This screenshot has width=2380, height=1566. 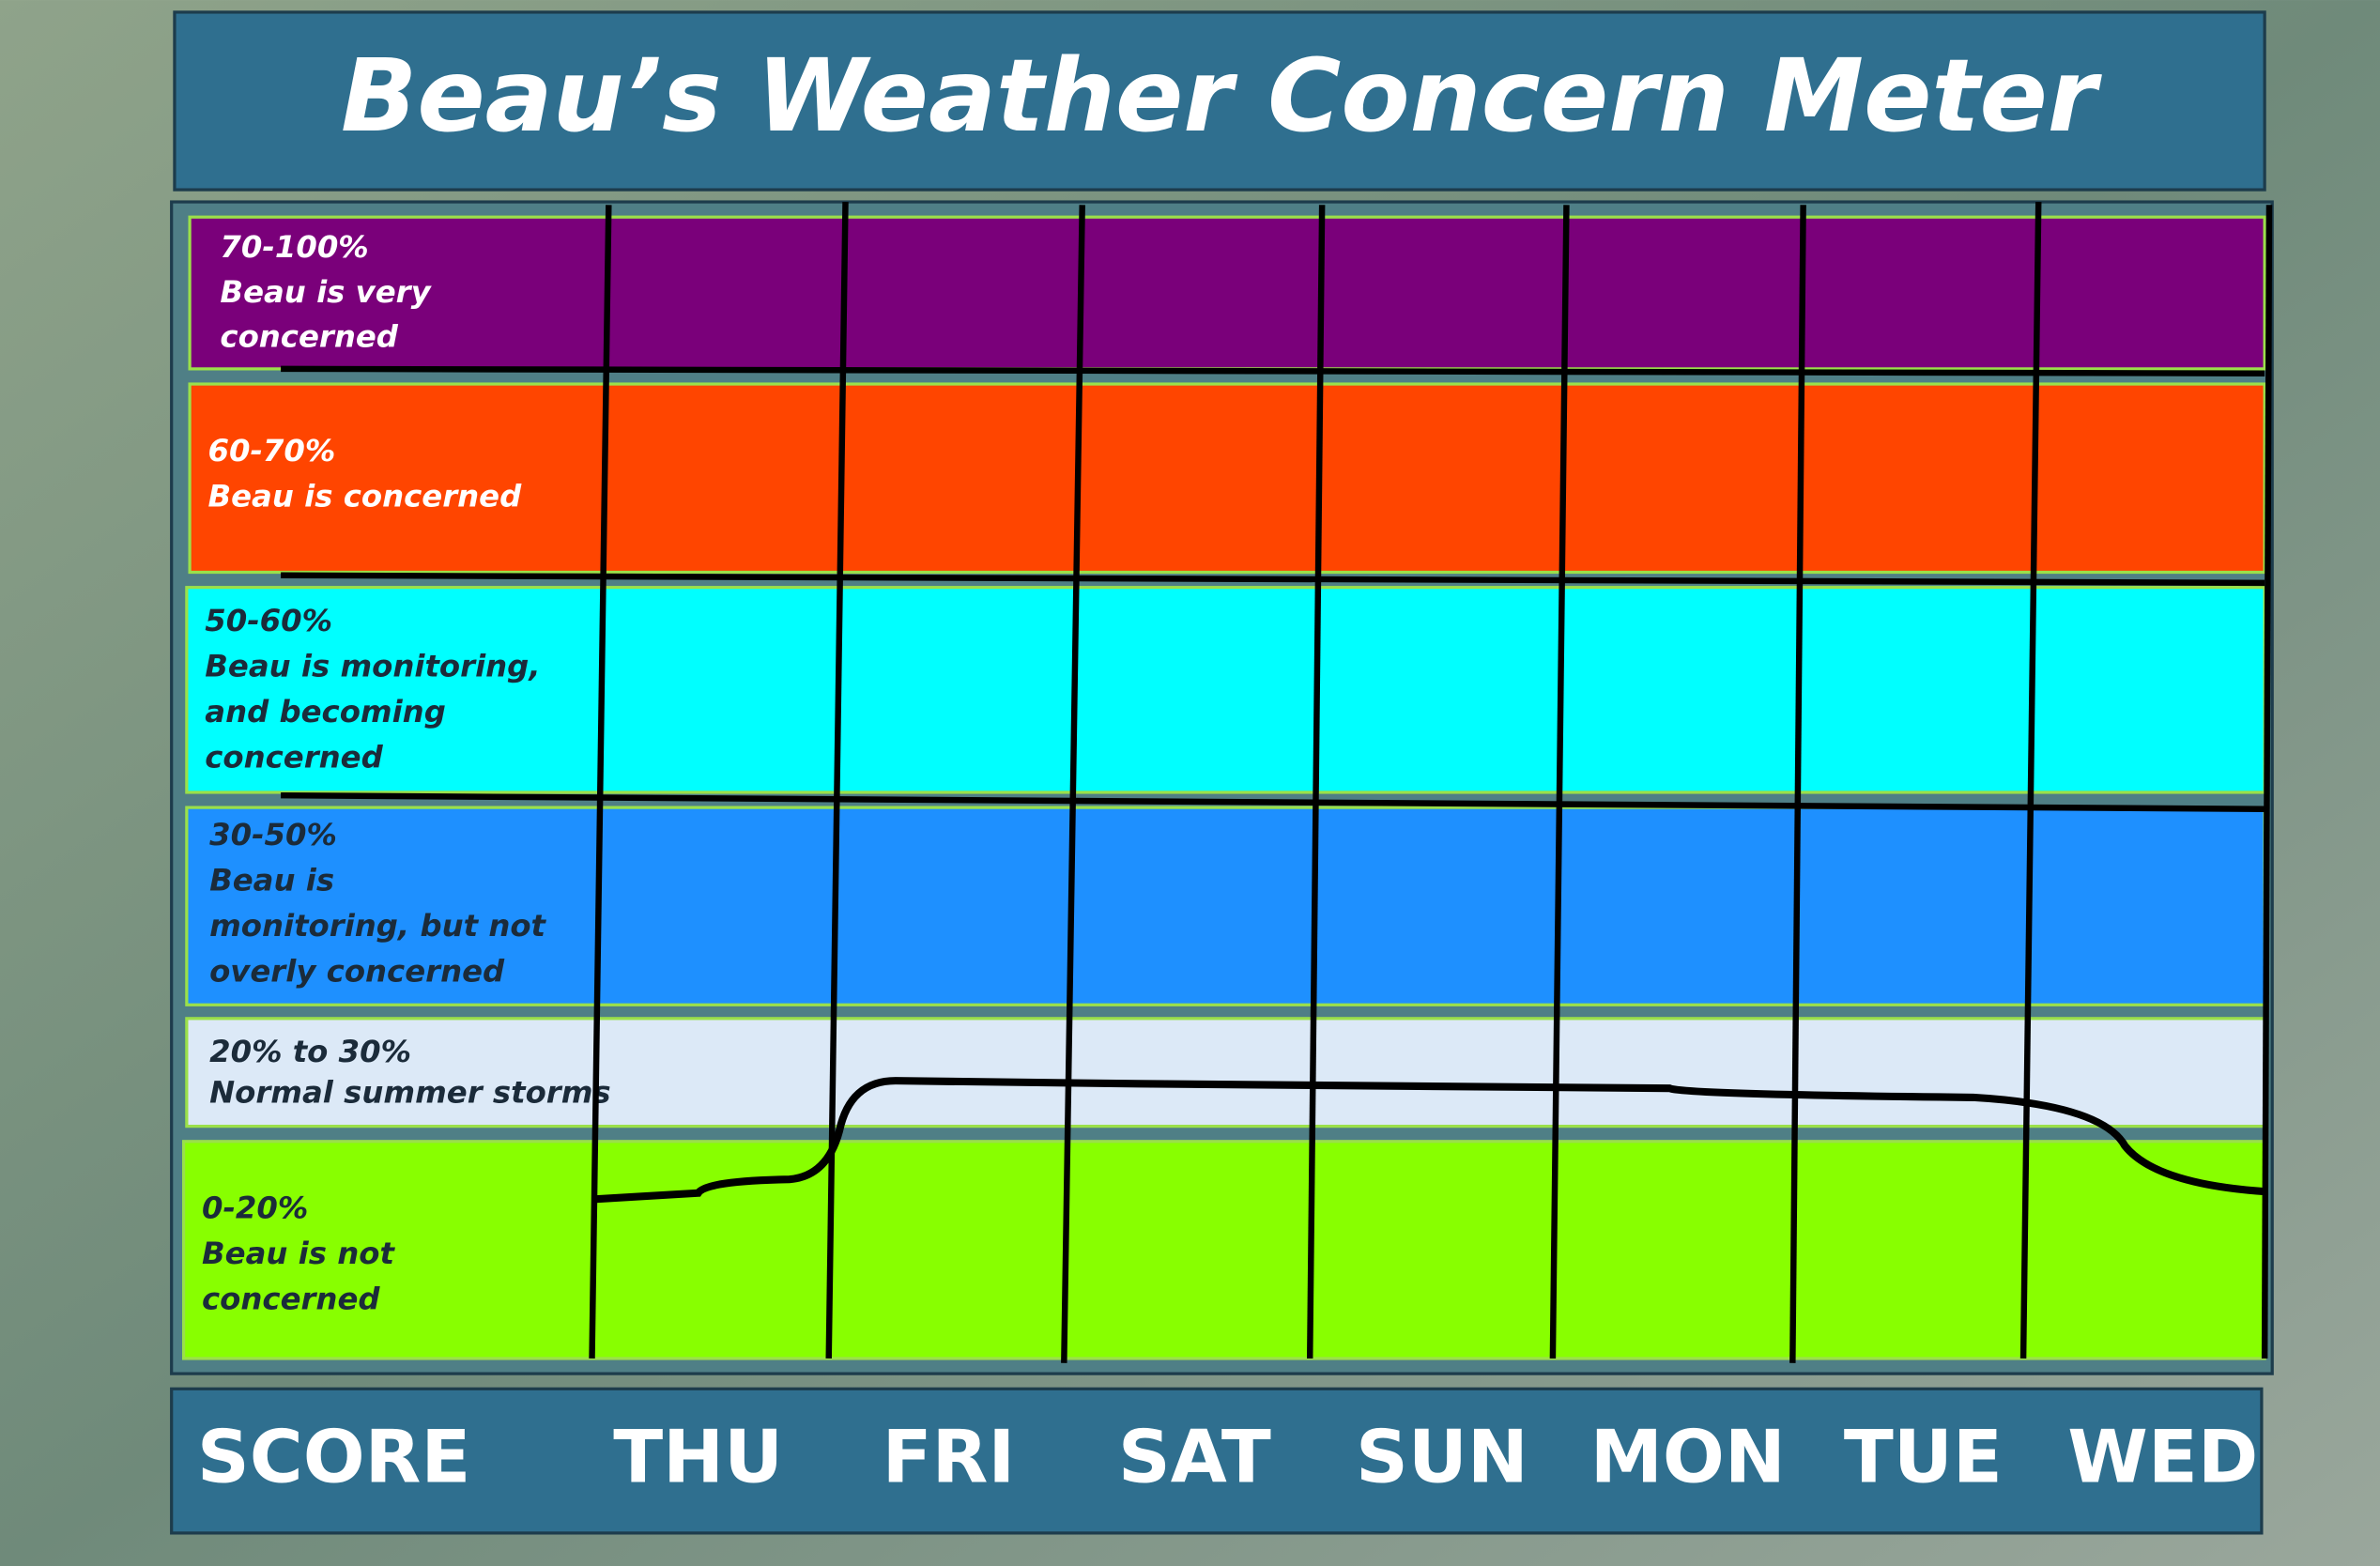 I want to click on band-description: Beau is very, so click(x=326, y=292).